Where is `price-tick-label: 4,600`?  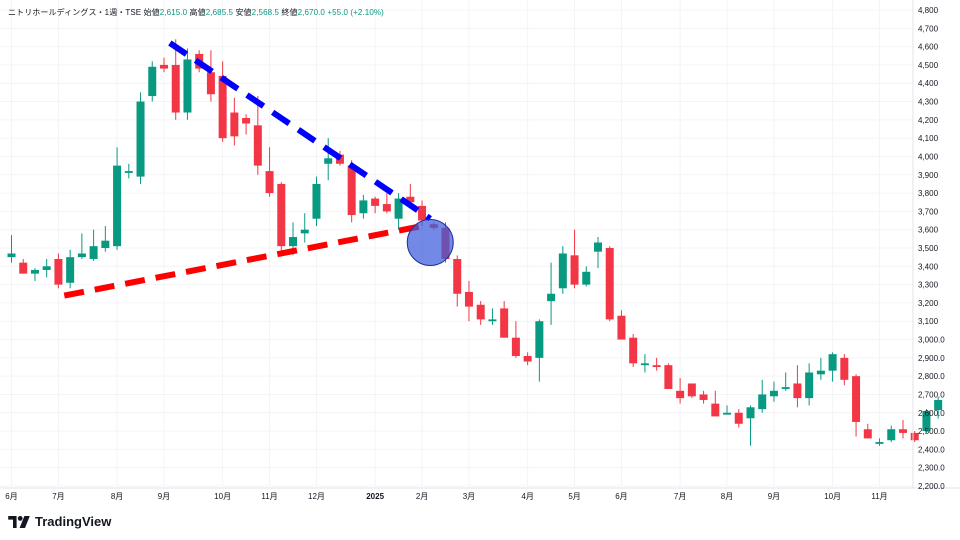
price-tick-label: 4,600 is located at coordinates (928, 47).